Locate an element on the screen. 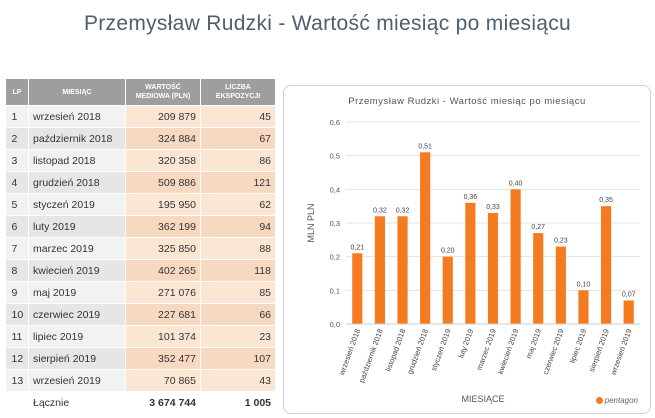 The image size is (655, 418). cell-value: 209 879 is located at coordinates (163, 116).